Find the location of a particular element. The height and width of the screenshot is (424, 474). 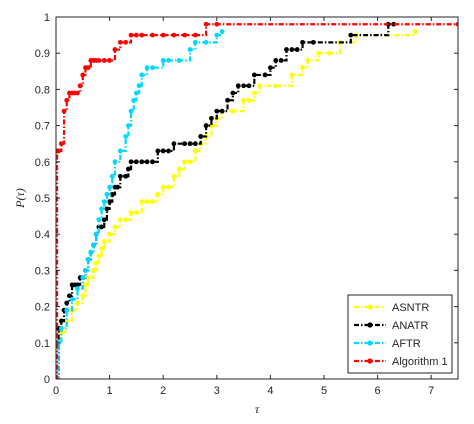

y-tick-label: 0.3 is located at coordinates (42, 271).